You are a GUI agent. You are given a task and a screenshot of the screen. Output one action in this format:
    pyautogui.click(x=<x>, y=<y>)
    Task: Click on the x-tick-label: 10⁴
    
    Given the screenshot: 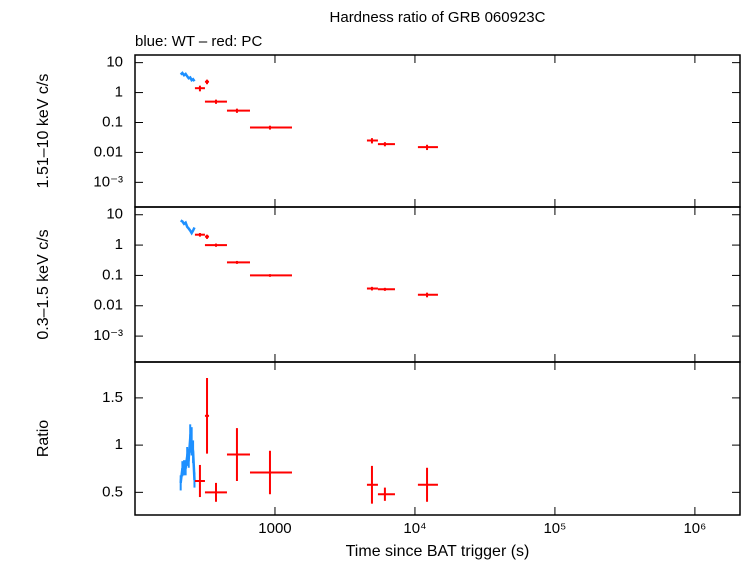 What is the action you would take?
    pyautogui.click(x=414, y=528)
    